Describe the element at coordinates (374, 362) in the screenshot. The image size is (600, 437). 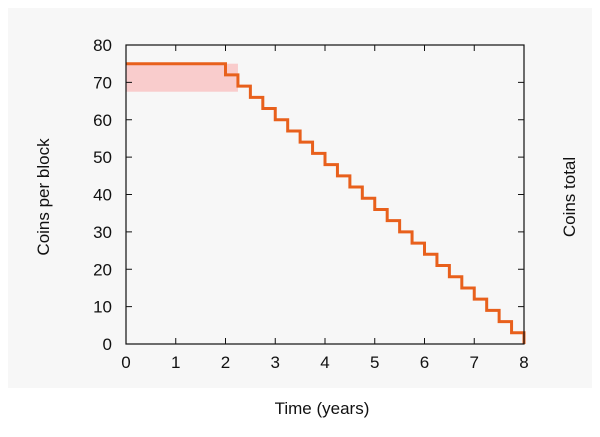
I see `x-tick-label: 5` at that location.